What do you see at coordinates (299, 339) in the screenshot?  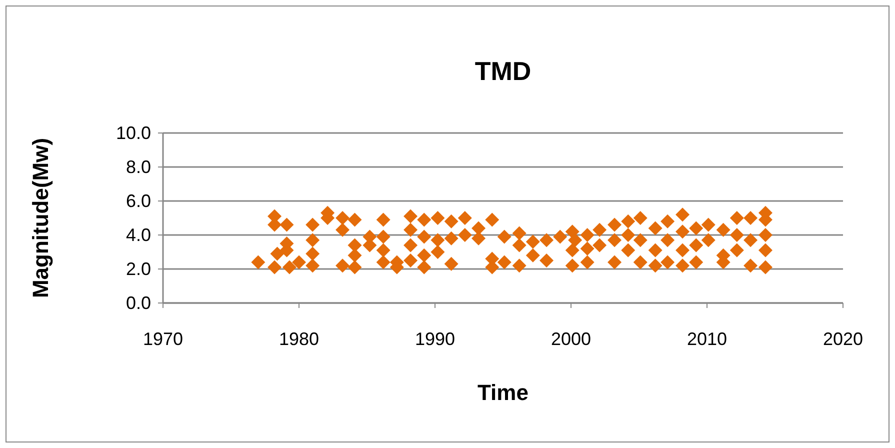 I see `x-tick-label: 1980` at bounding box center [299, 339].